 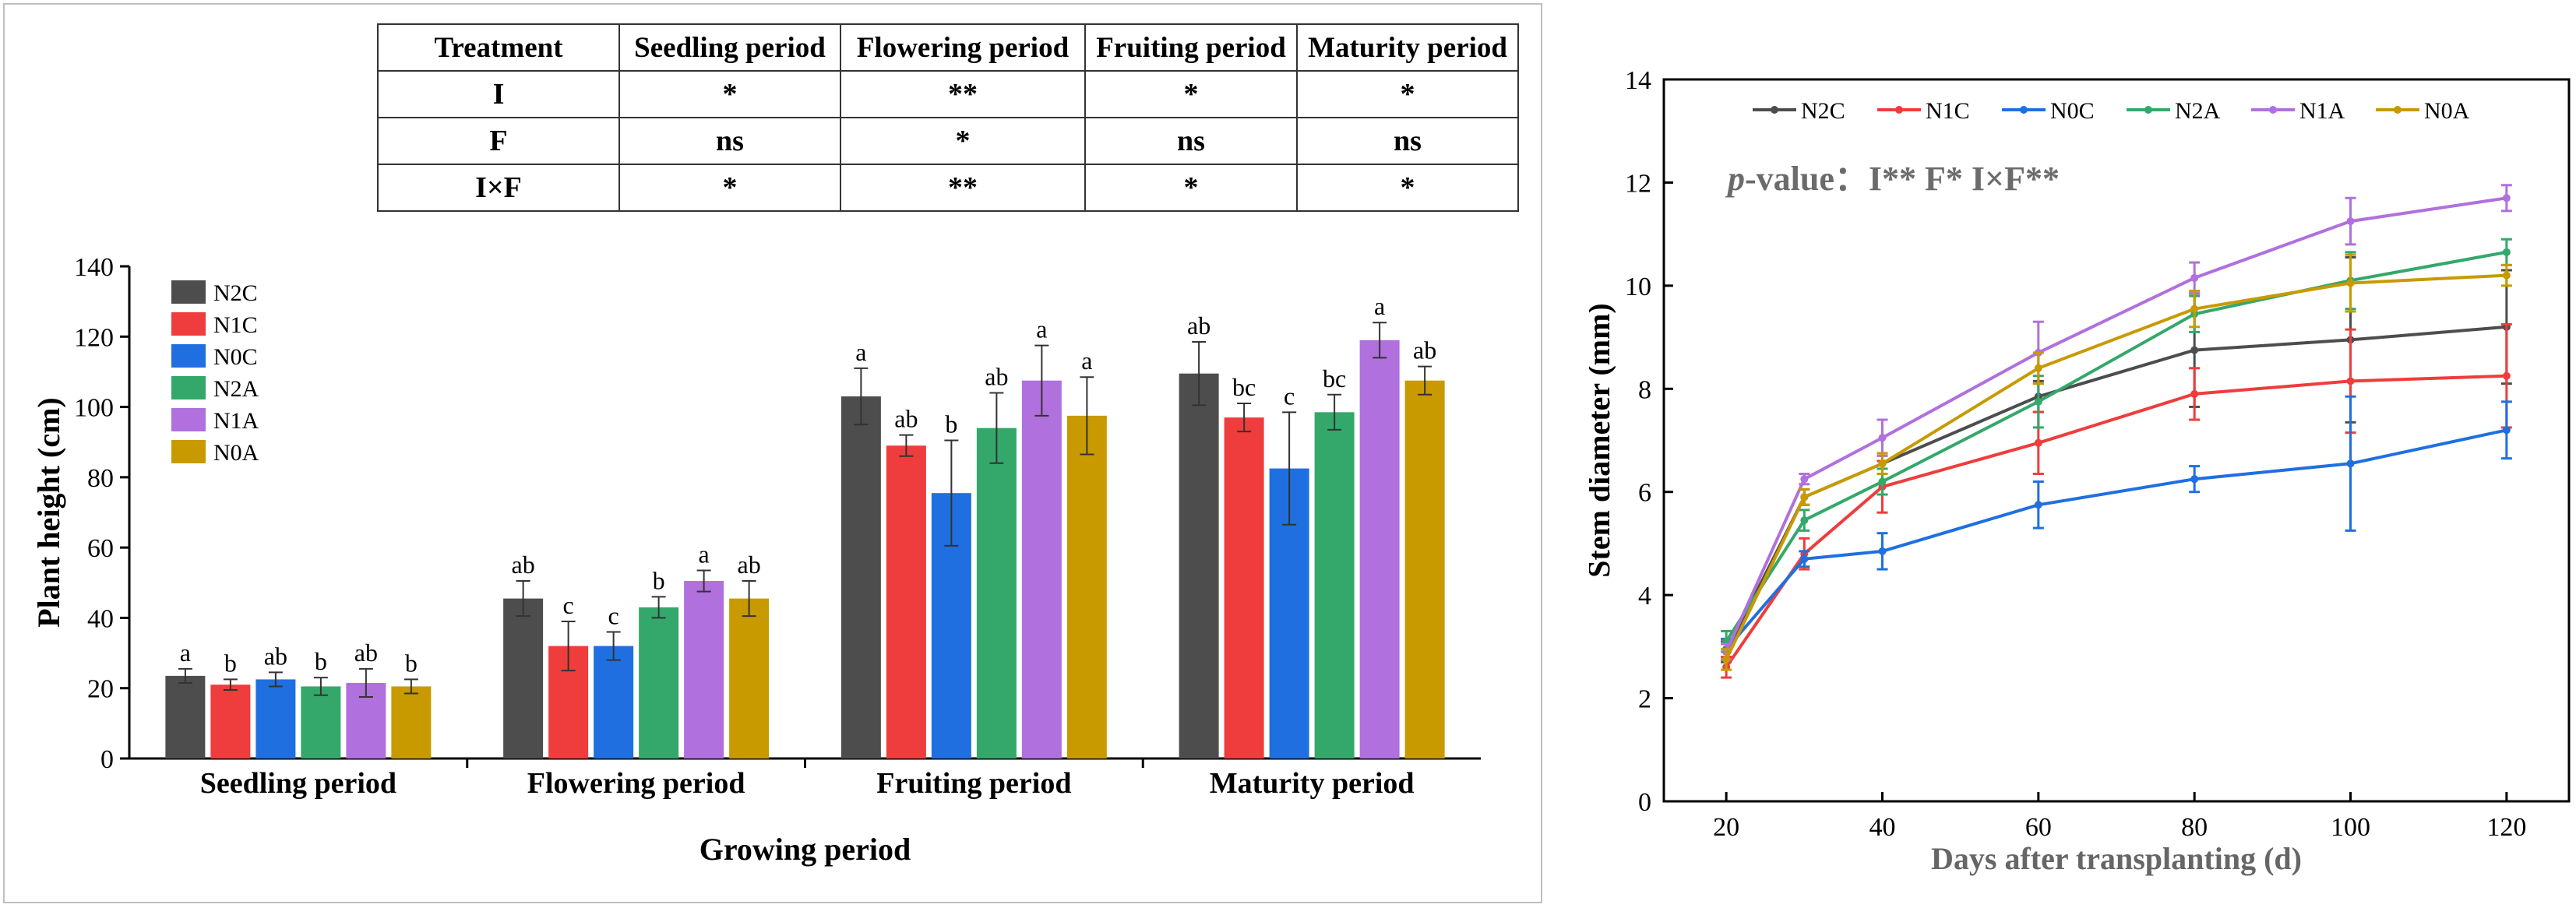 I want to click on table-row: F ns * ns ns, so click(x=948, y=141).